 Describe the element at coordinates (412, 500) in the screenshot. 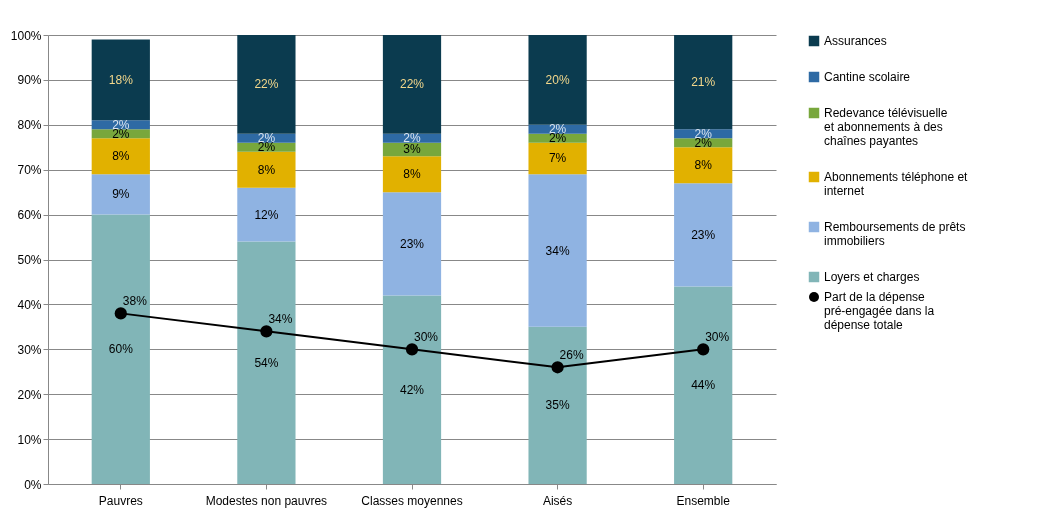

I see `x-tick-label: Classes moyennes` at that location.